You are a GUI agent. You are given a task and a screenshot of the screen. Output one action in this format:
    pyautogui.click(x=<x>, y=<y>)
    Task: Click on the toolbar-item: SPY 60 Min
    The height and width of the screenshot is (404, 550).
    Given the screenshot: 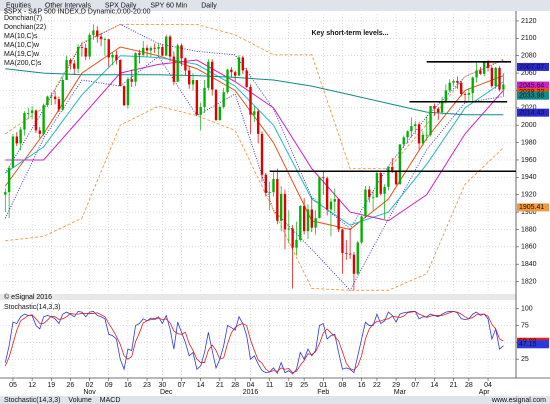 What is the action you would take?
    pyautogui.click(x=168, y=5)
    